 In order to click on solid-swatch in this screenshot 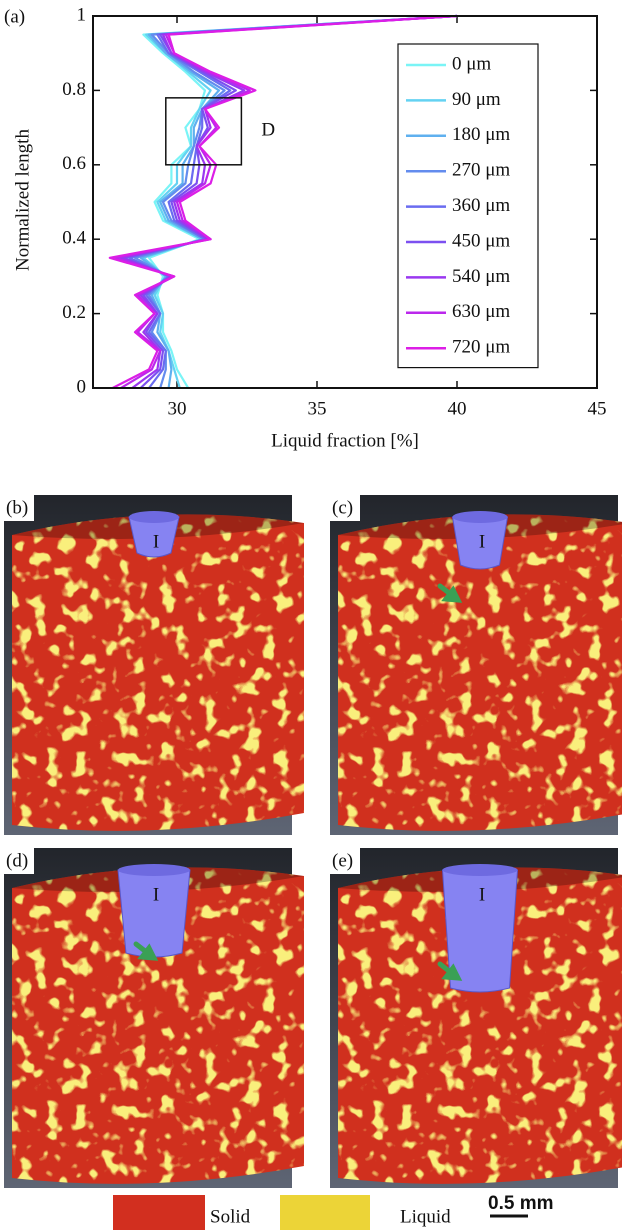, I will do `click(159, 1212)`.